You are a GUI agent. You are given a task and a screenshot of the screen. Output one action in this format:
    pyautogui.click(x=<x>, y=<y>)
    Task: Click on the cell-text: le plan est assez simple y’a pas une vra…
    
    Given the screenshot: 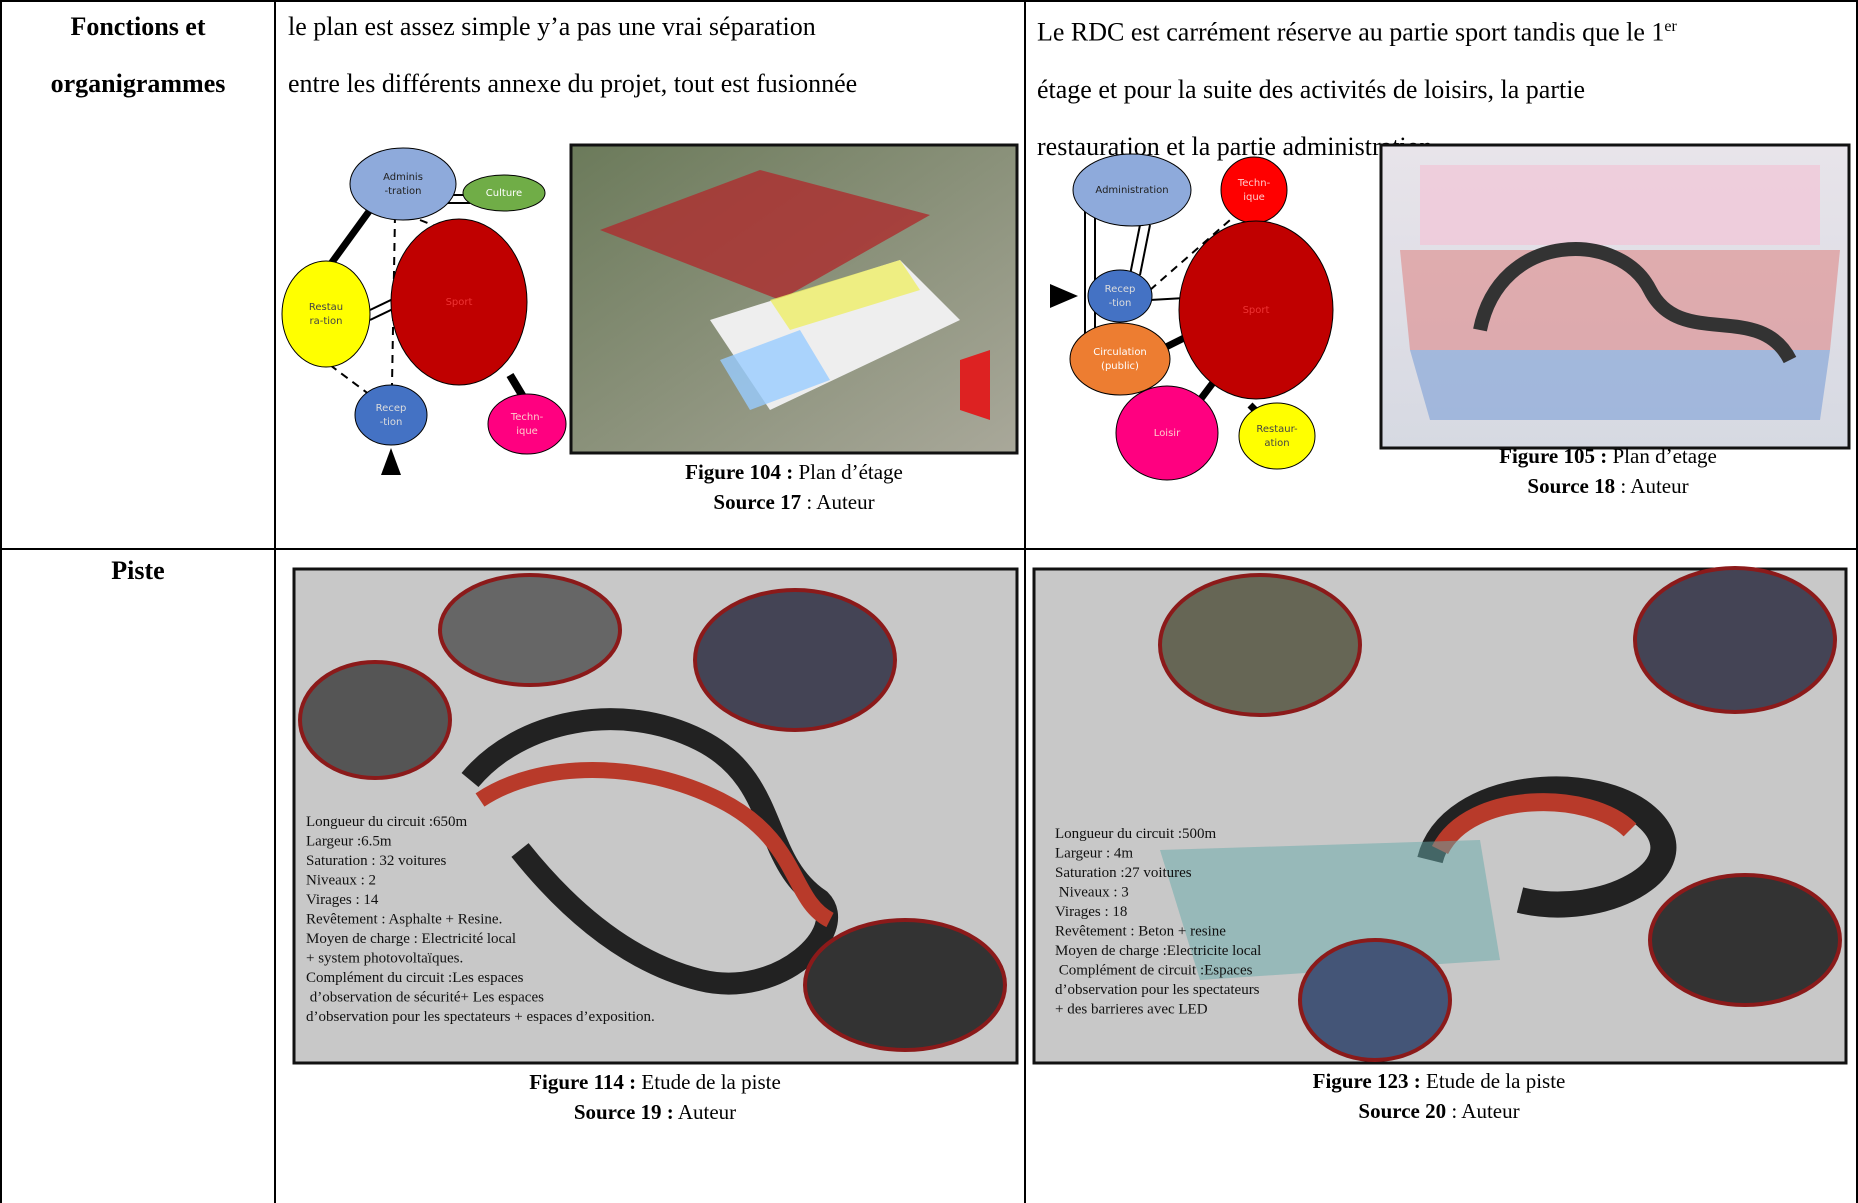 What is the action you would take?
    pyautogui.click(x=572, y=56)
    